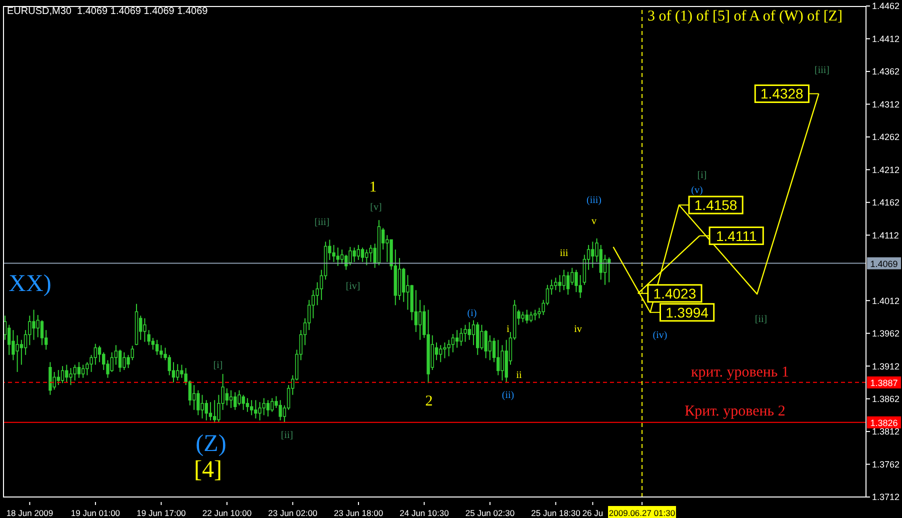 The width and height of the screenshot is (902, 518). Describe the element at coordinates (697, 190) in the screenshot. I see `annotation: (v)` at that location.